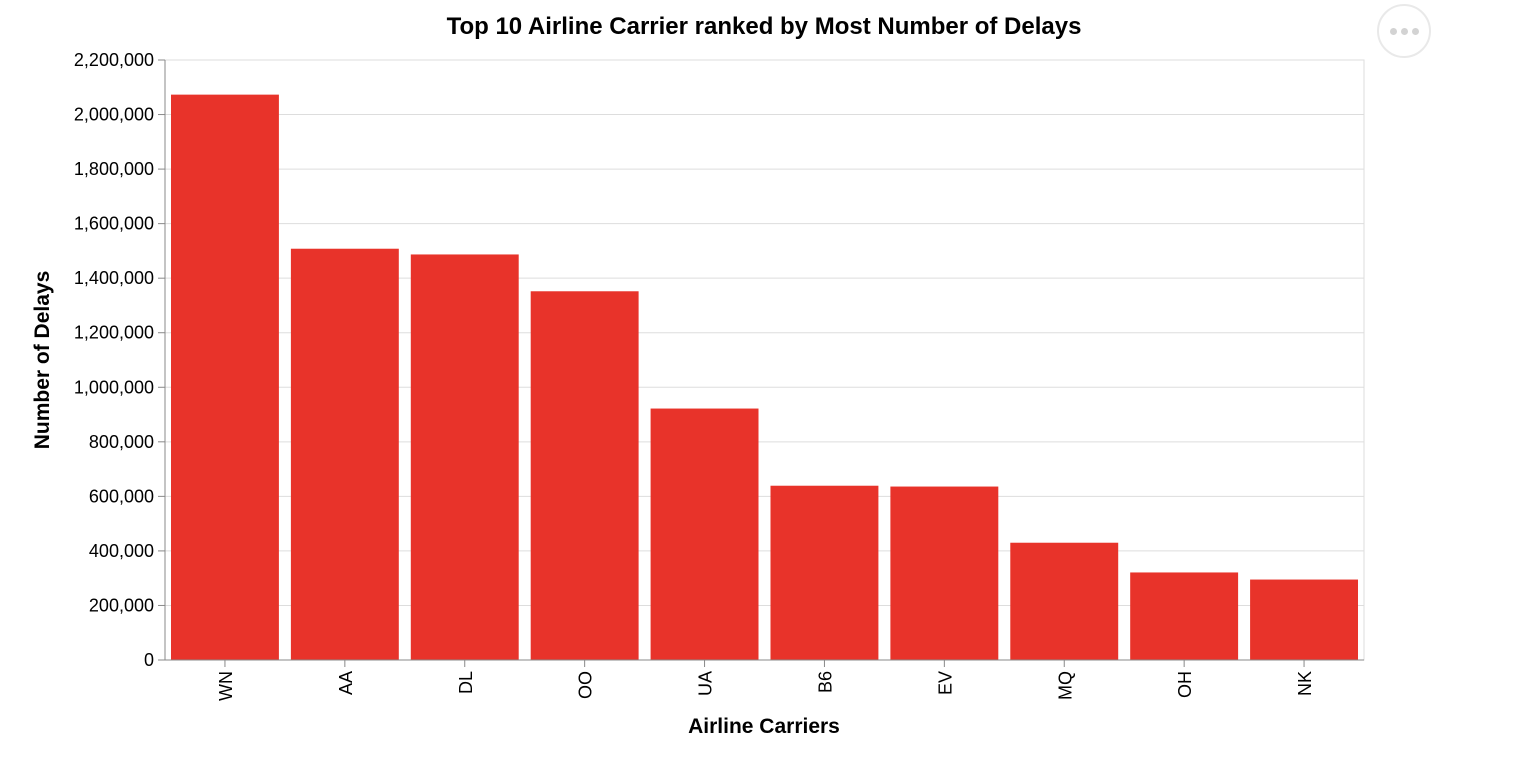  Describe the element at coordinates (944, 573) in the screenshot. I see `bar-ev` at that location.